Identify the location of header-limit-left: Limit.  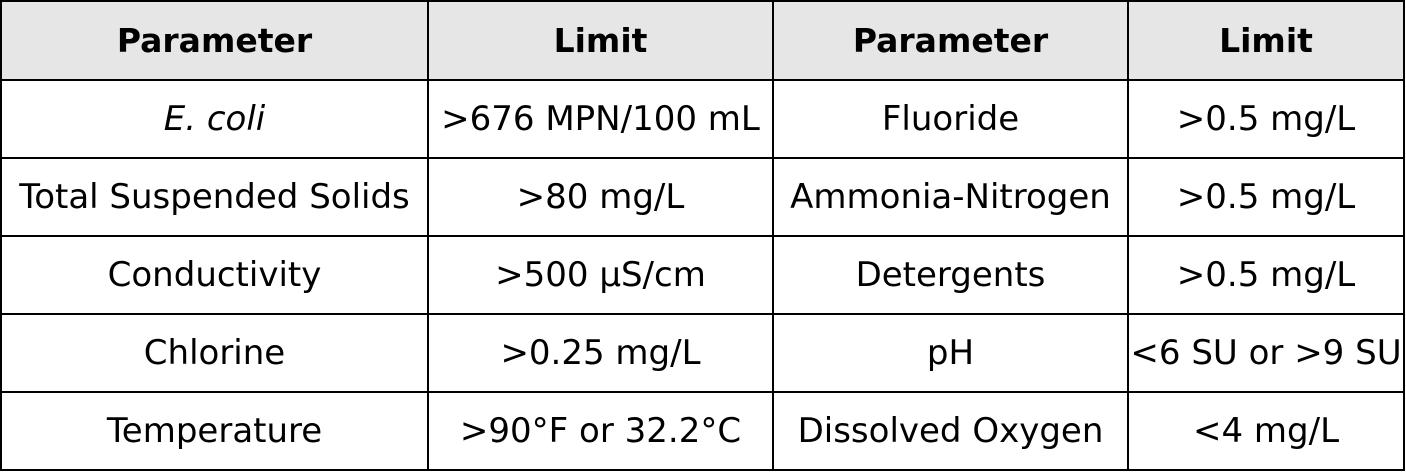
(600, 40).